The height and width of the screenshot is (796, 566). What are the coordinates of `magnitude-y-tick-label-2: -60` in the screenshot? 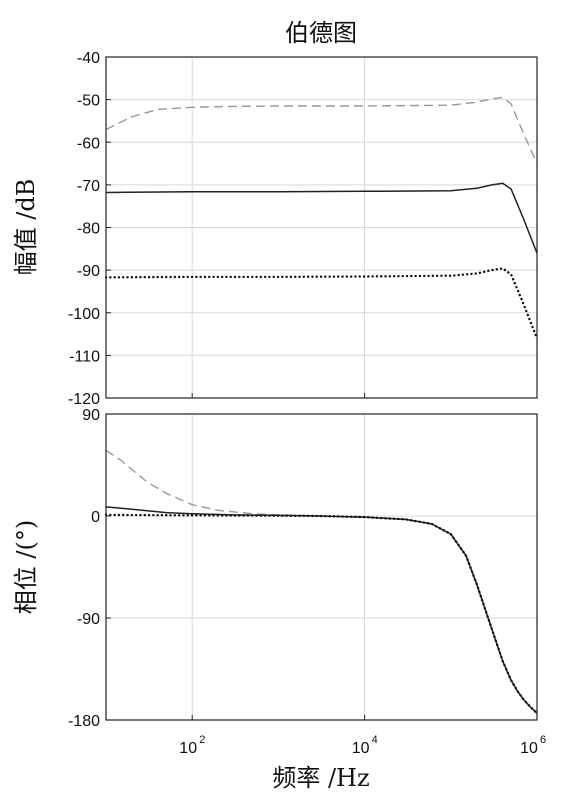 It's located at (88, 143).